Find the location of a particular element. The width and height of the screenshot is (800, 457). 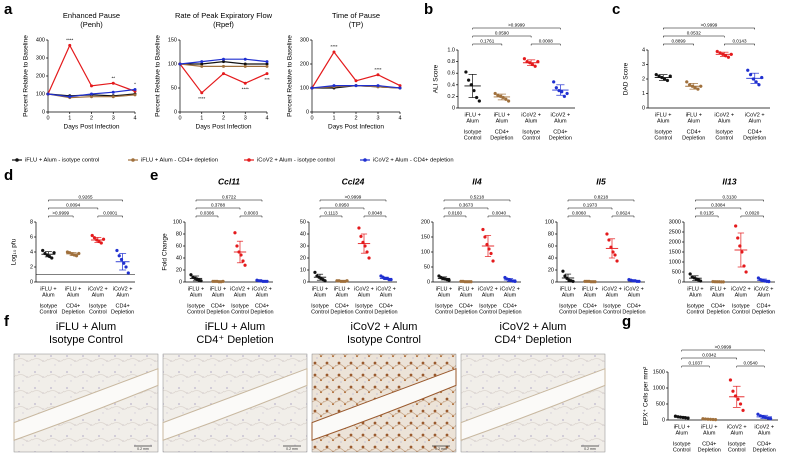

x-tick-label: 3 is located at coordinates (113, 118).